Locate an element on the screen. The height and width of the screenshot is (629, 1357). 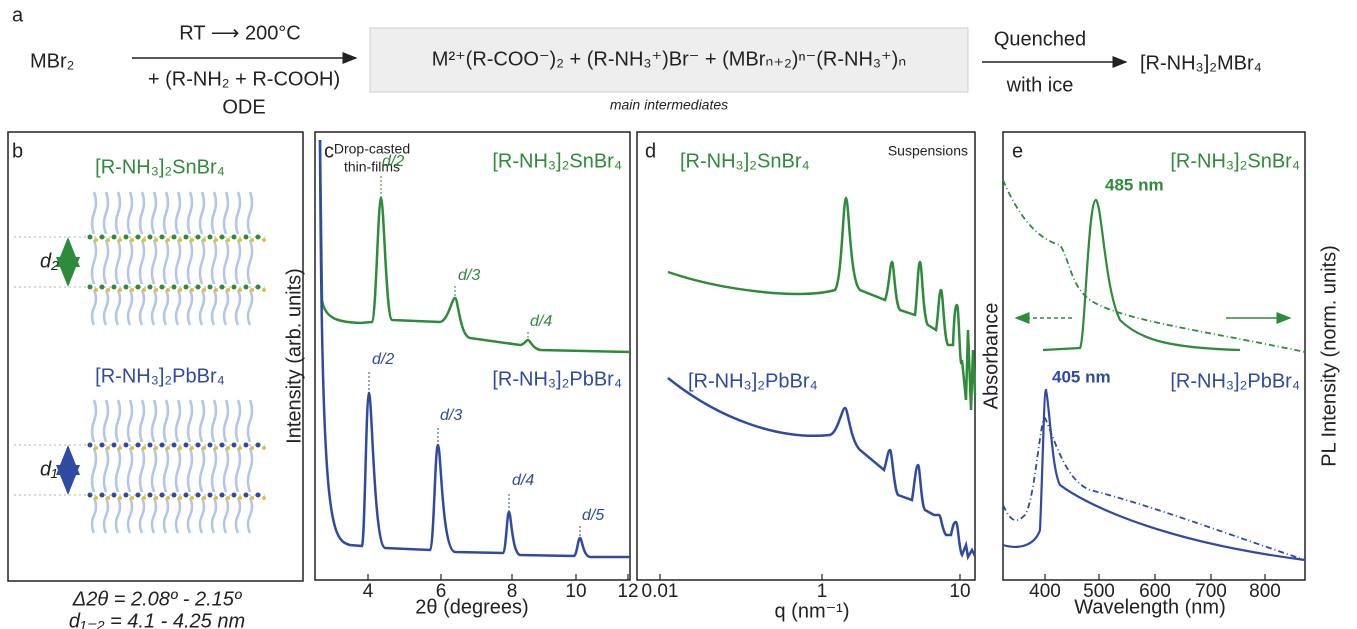
y-label: Intensity (arb. units) is located at coordinates (294, 356).